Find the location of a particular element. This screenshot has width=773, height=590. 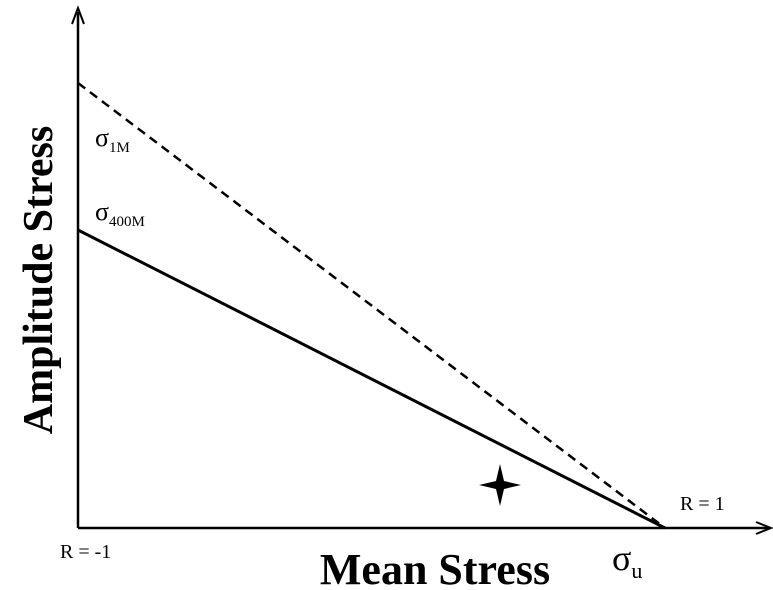

subscript: u is located at coordinates (636, 570).